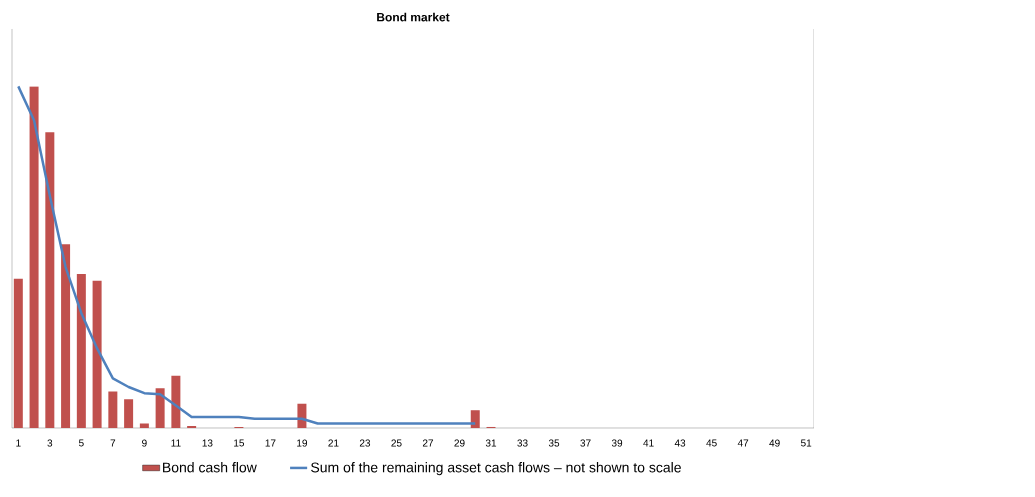  Describe the element at coordinates (774, 443) in the screenshot. I see `x-tick-label: 49` at that location.